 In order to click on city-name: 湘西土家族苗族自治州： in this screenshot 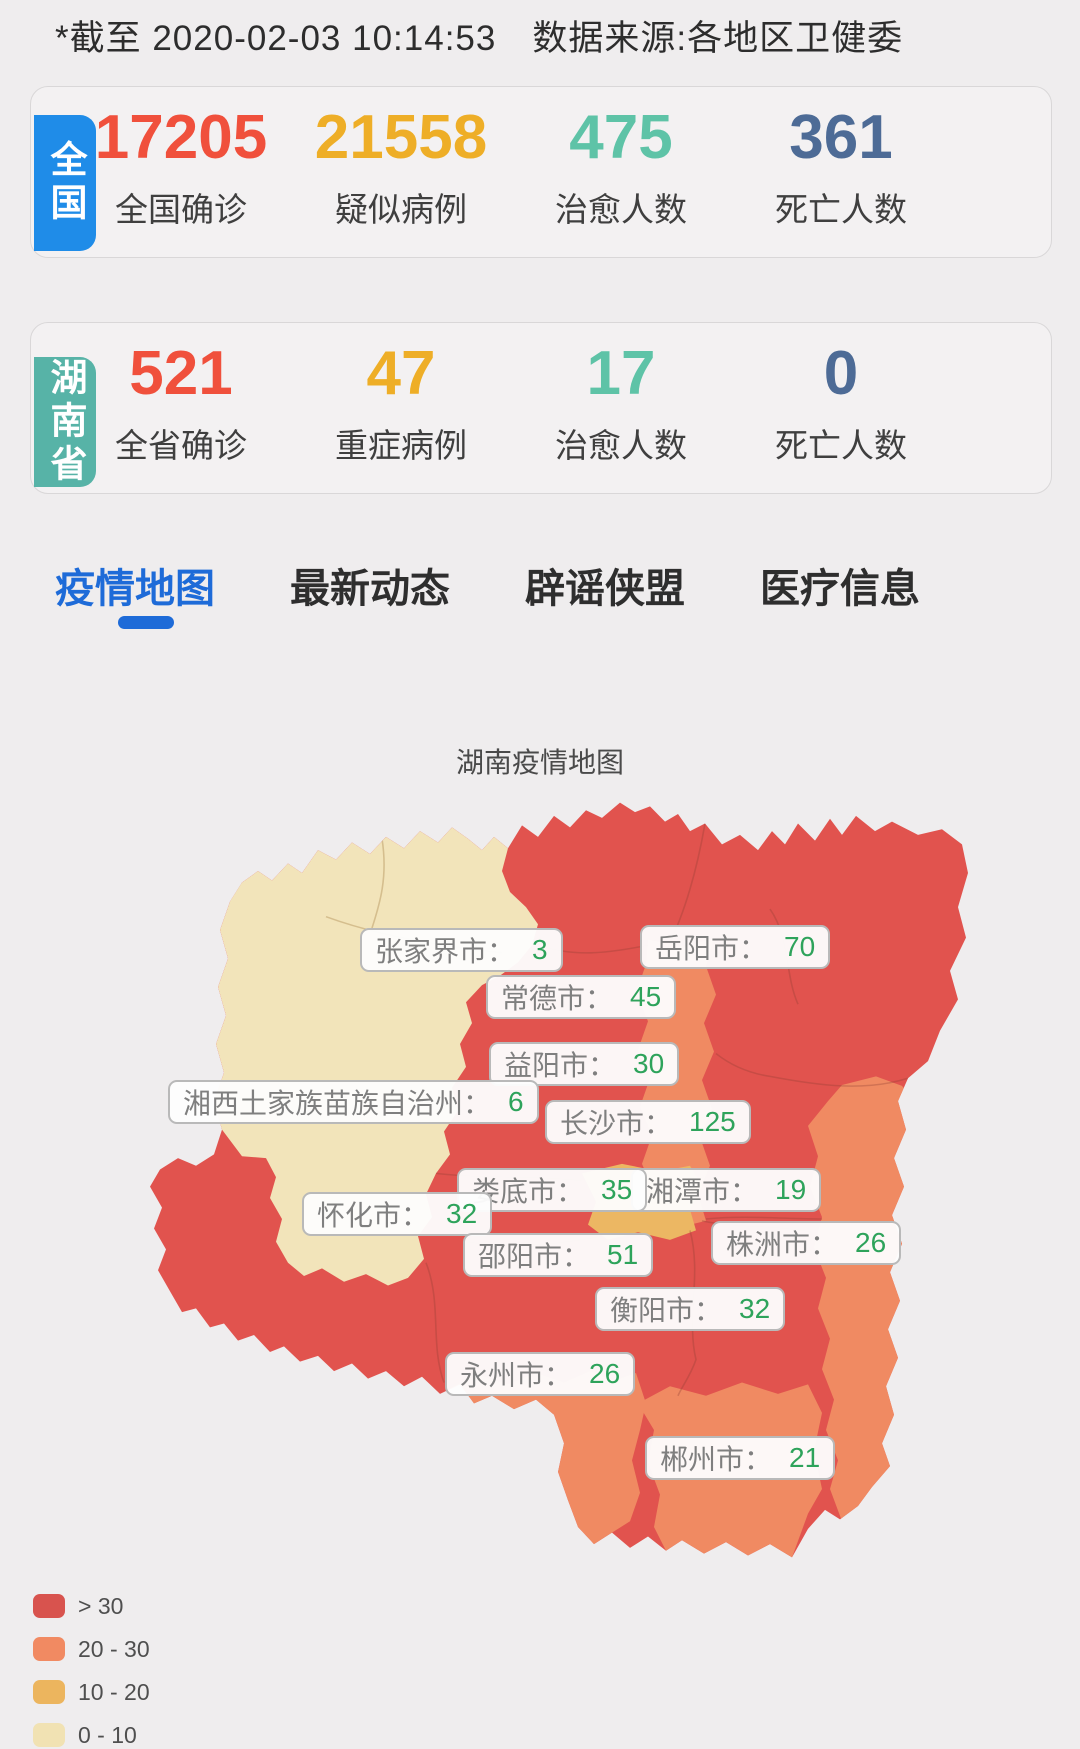, I will do `click(337, 1103)`.